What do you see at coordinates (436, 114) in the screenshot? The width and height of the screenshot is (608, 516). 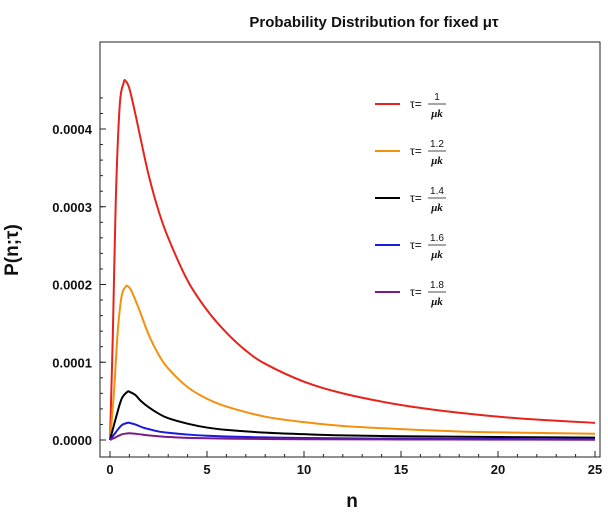 I see `legend-denominator-1: μk` at bounding box center [436, 114].